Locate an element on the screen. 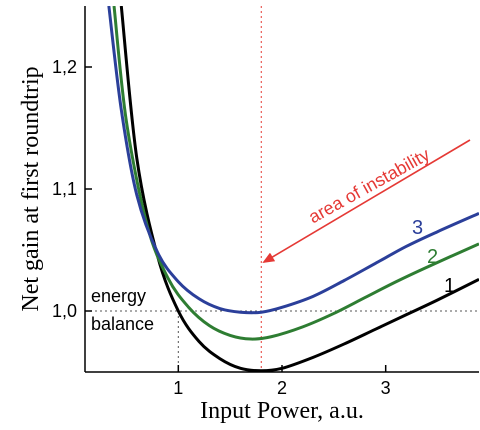  x-tick-label-2: 3 is located at coordinates (386, 388).